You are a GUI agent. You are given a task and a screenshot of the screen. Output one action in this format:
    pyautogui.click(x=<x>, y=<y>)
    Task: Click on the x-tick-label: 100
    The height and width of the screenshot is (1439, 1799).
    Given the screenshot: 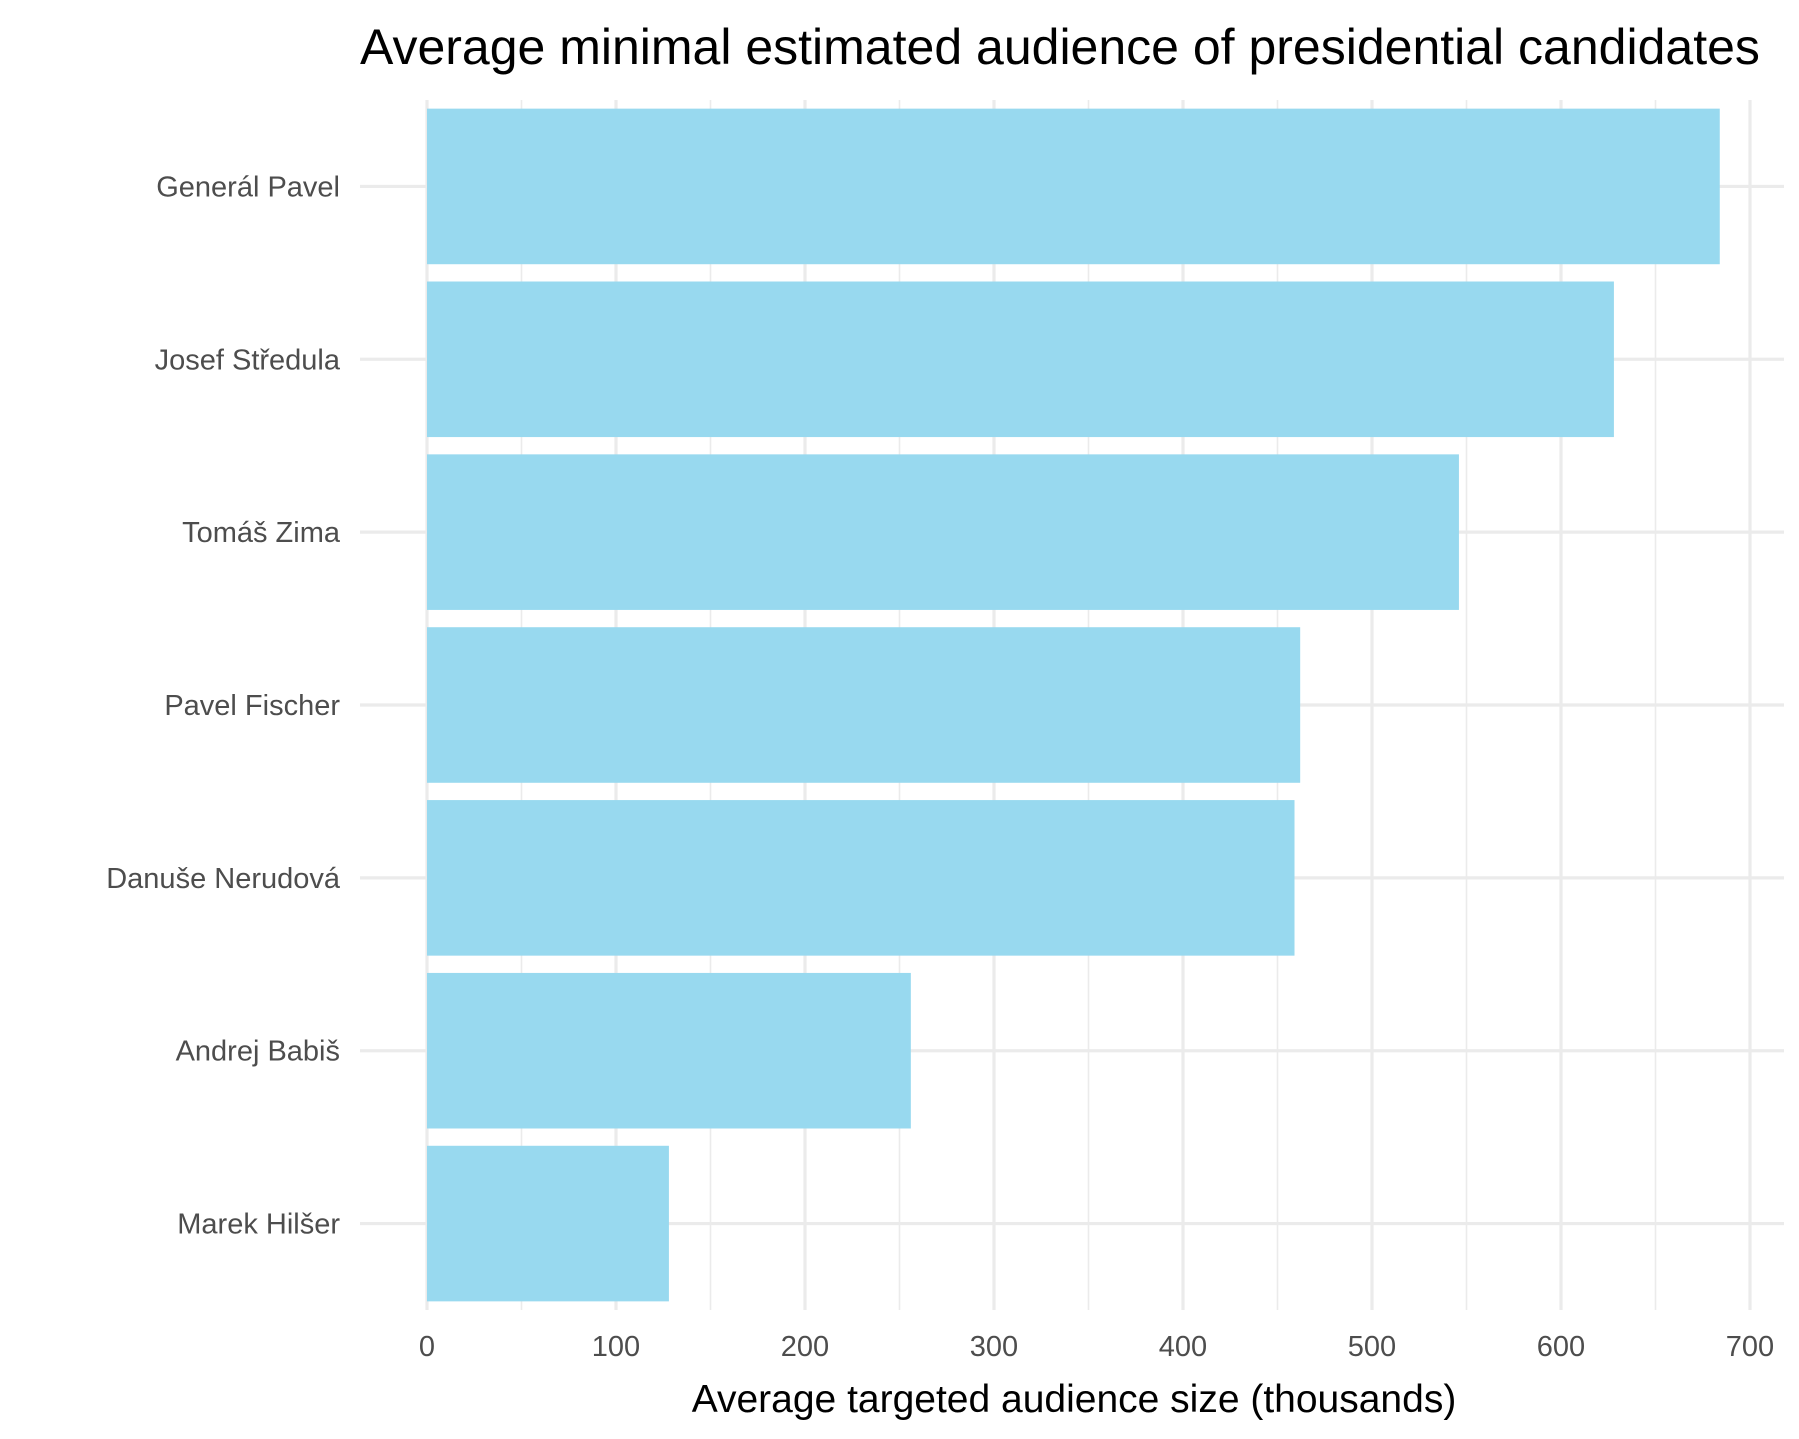 What is the action you would take?
    pyautogui.click(x=616, y=1347)
    